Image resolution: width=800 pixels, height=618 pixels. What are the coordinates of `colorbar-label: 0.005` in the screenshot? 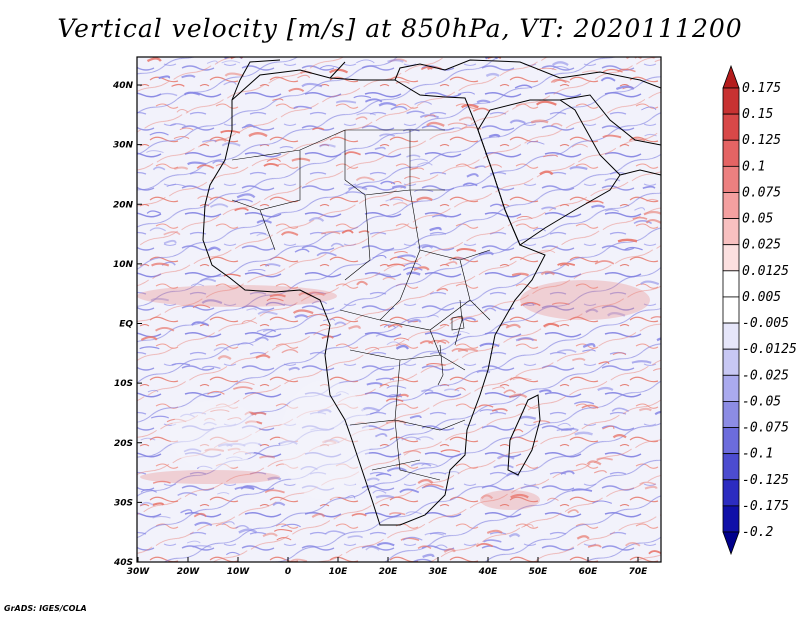 It's located at (761, 297).